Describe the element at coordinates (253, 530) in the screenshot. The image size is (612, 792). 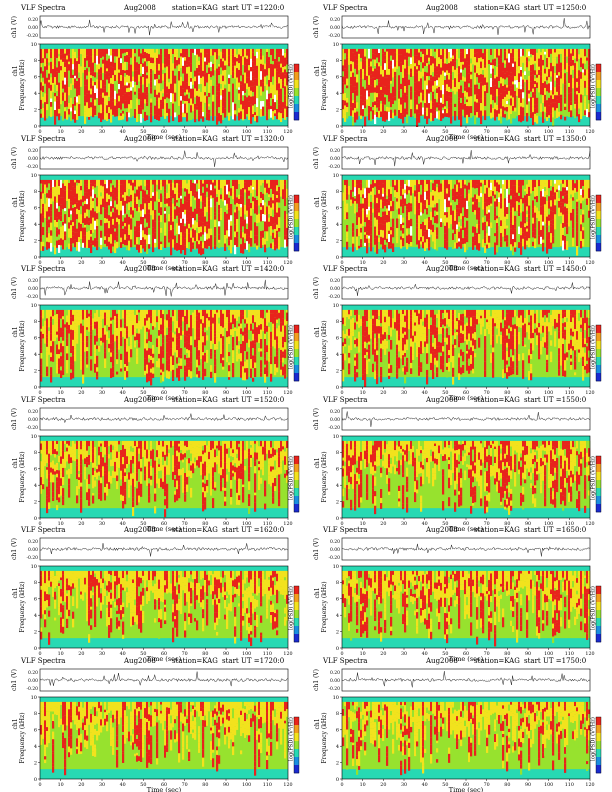
I see `panel-start-ut: start UT =1620:0` at that location.